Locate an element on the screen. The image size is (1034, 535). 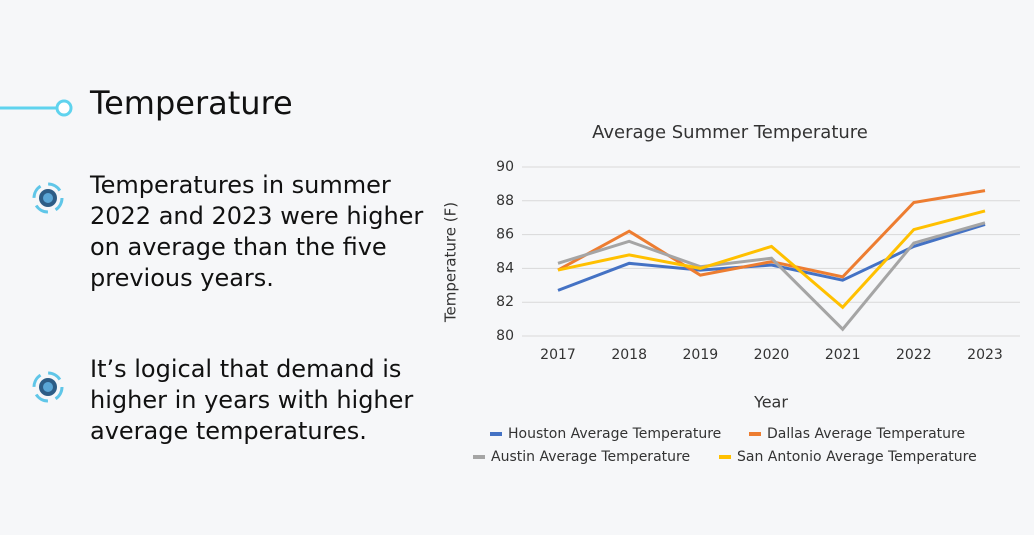
y-tick-label: 84 is located at coordinates (505, 268).